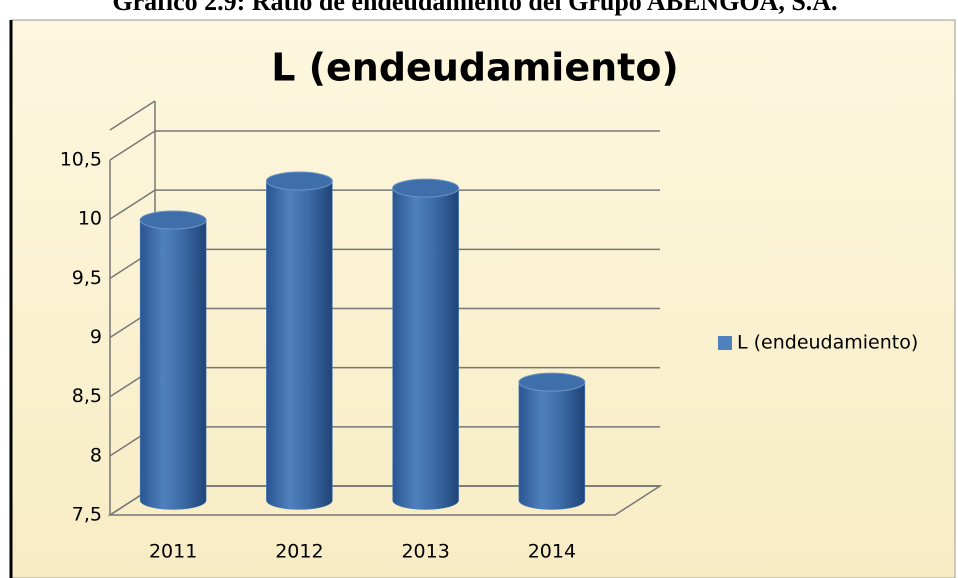  Describe the element at coordinates (81, 160) in the screenshot. I see `y-tick-label: 10,5` at that location.